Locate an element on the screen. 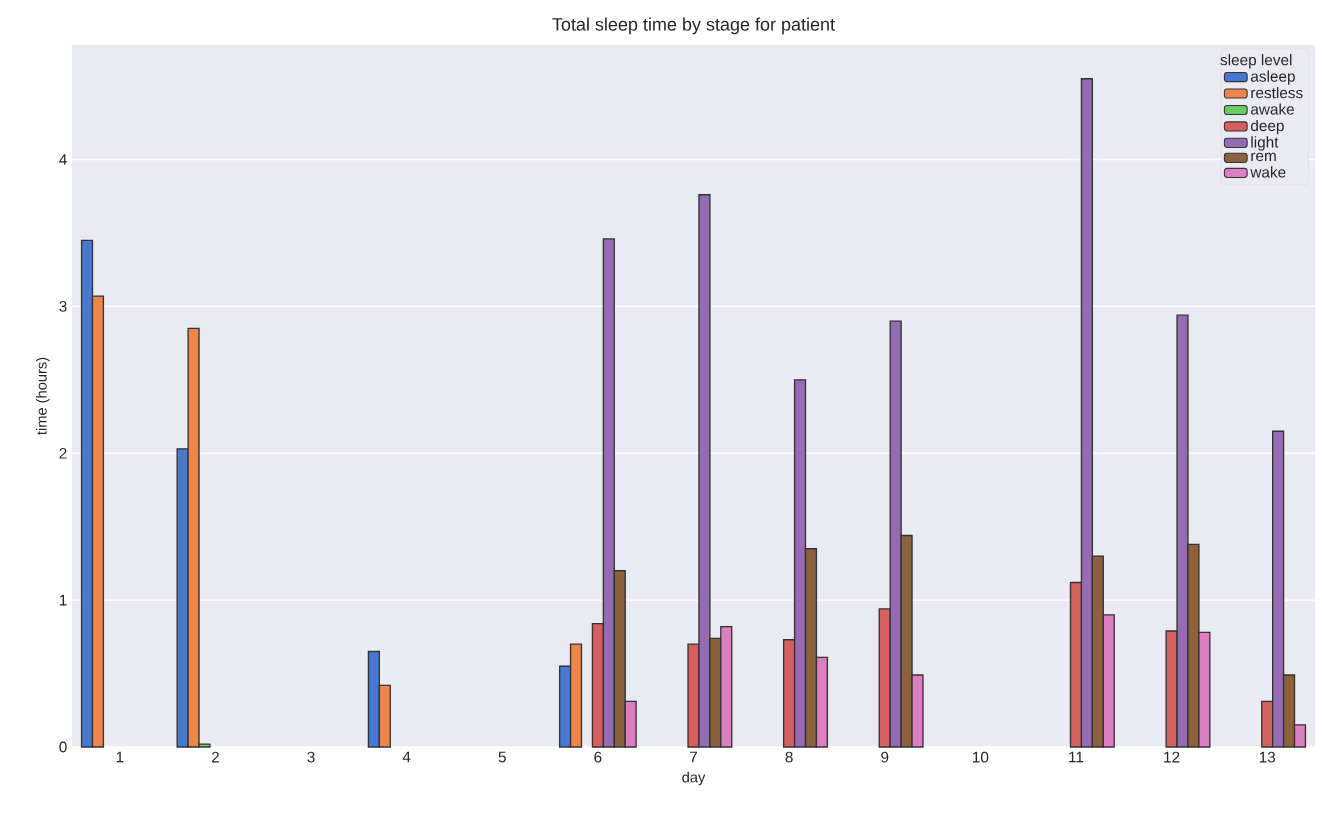 The width and height of the screenshot is (1322, 816). x-tick-label: 8 is located at coordinates (789, 757).